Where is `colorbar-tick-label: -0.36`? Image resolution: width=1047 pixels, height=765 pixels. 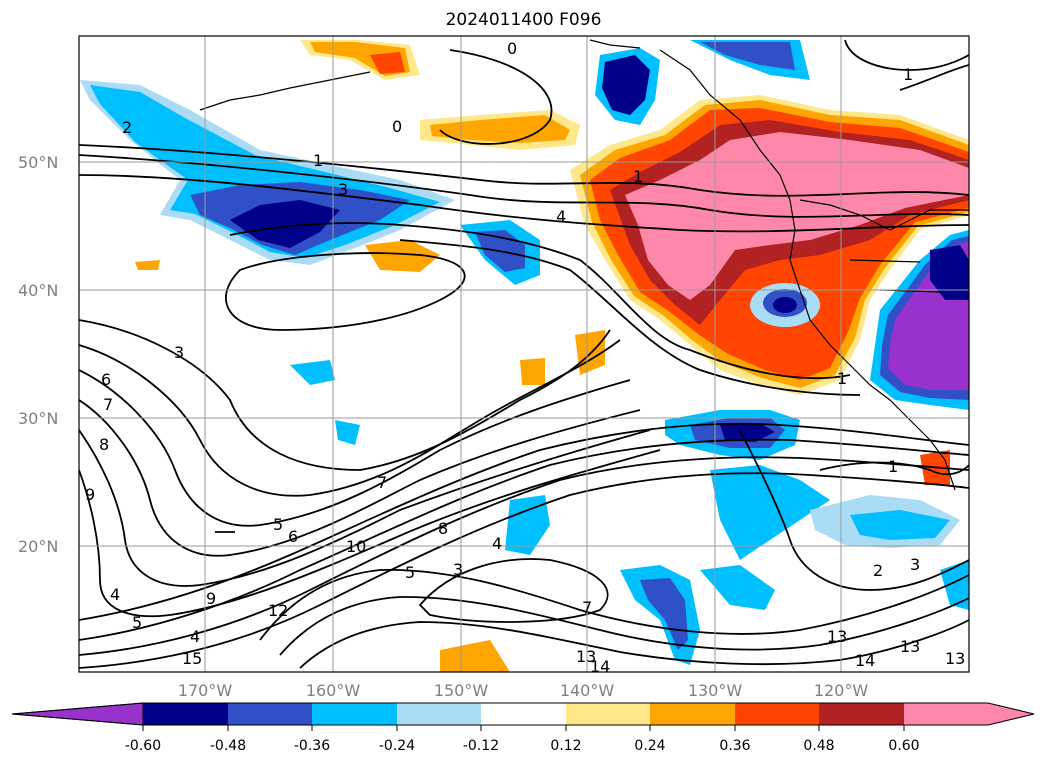 colorbar-tick-label: -0.36 is located at coordinates (312, 746).